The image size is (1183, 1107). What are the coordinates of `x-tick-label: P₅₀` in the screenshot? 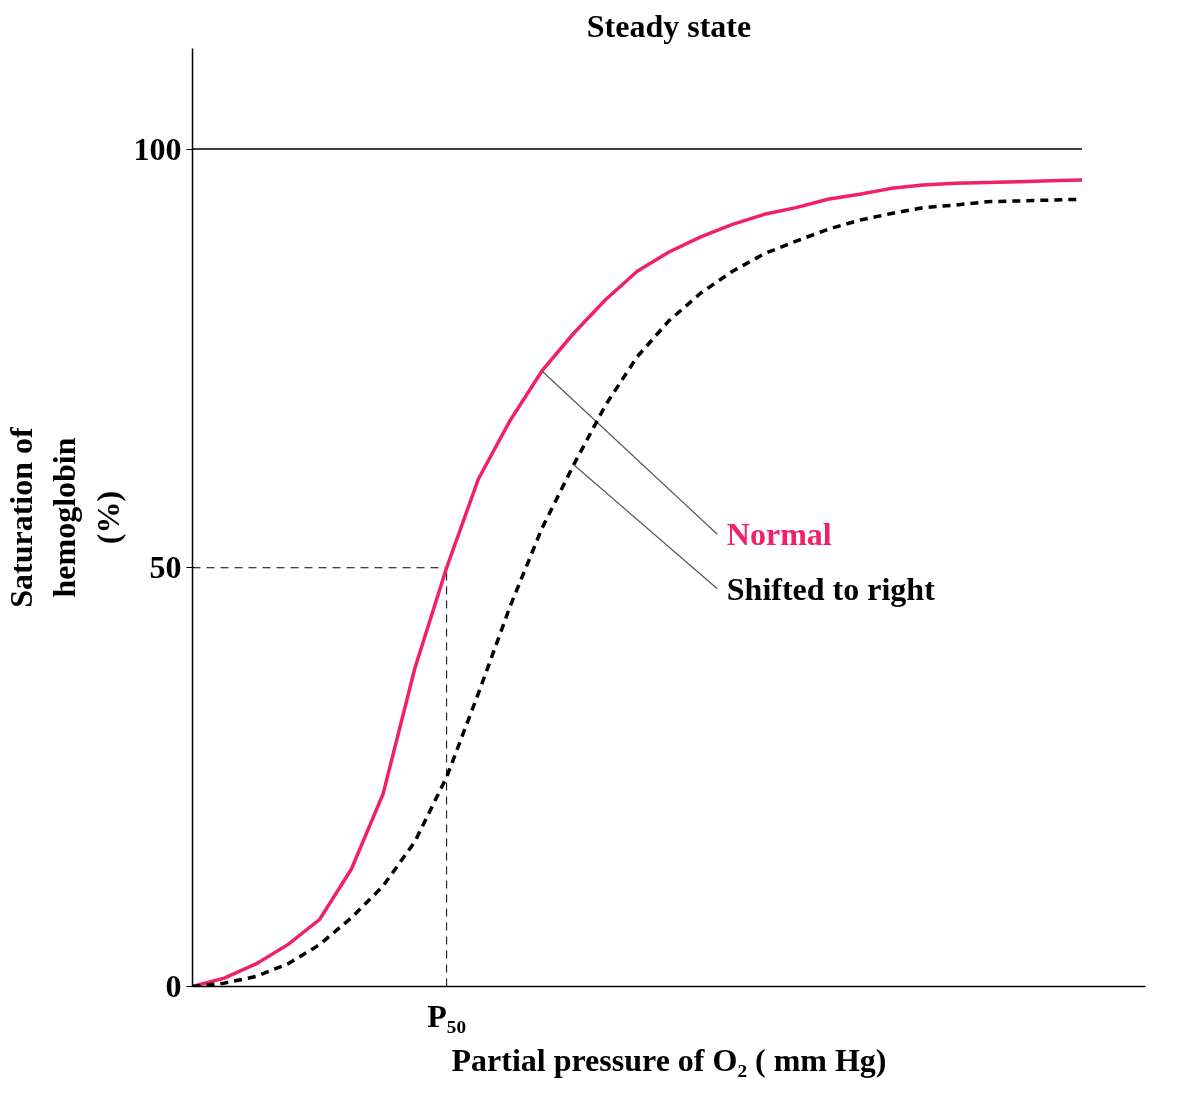 It's located at (446, 1015).